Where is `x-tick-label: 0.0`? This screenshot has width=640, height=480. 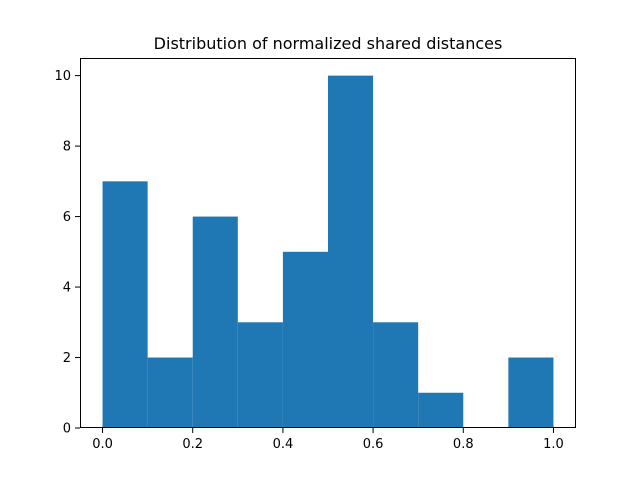
x-tick-label: 0.0 is located at coordinates (102, 444).